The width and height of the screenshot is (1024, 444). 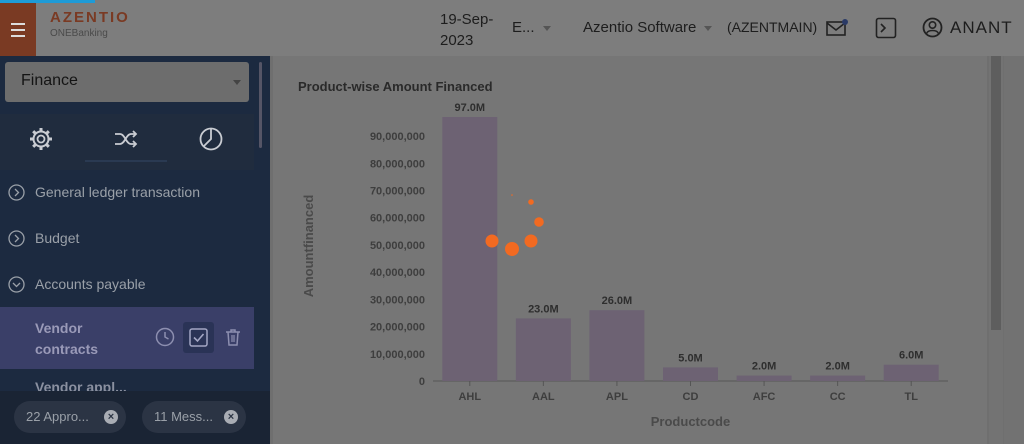 I want to click on data-label: 5.0M, so click(x=690, y=358).